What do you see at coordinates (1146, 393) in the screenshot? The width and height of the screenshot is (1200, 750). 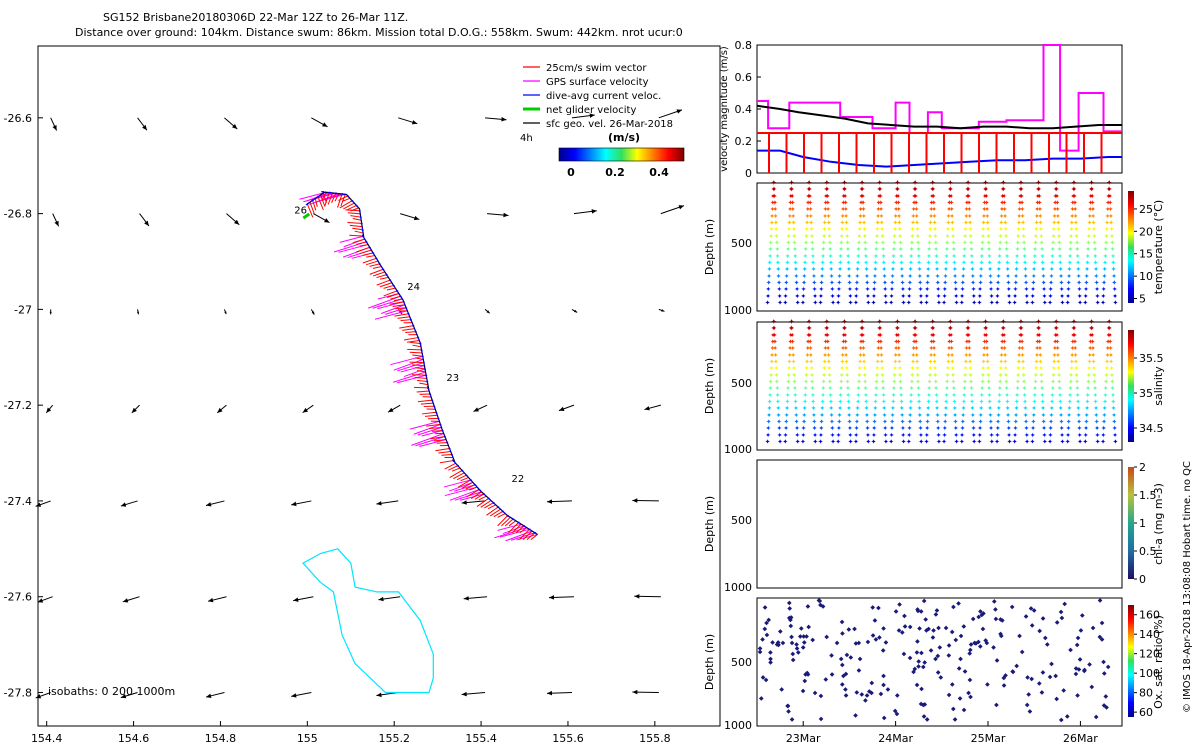 I see `colorbar-tick-label: 35` at bounding box center [1146, 393].